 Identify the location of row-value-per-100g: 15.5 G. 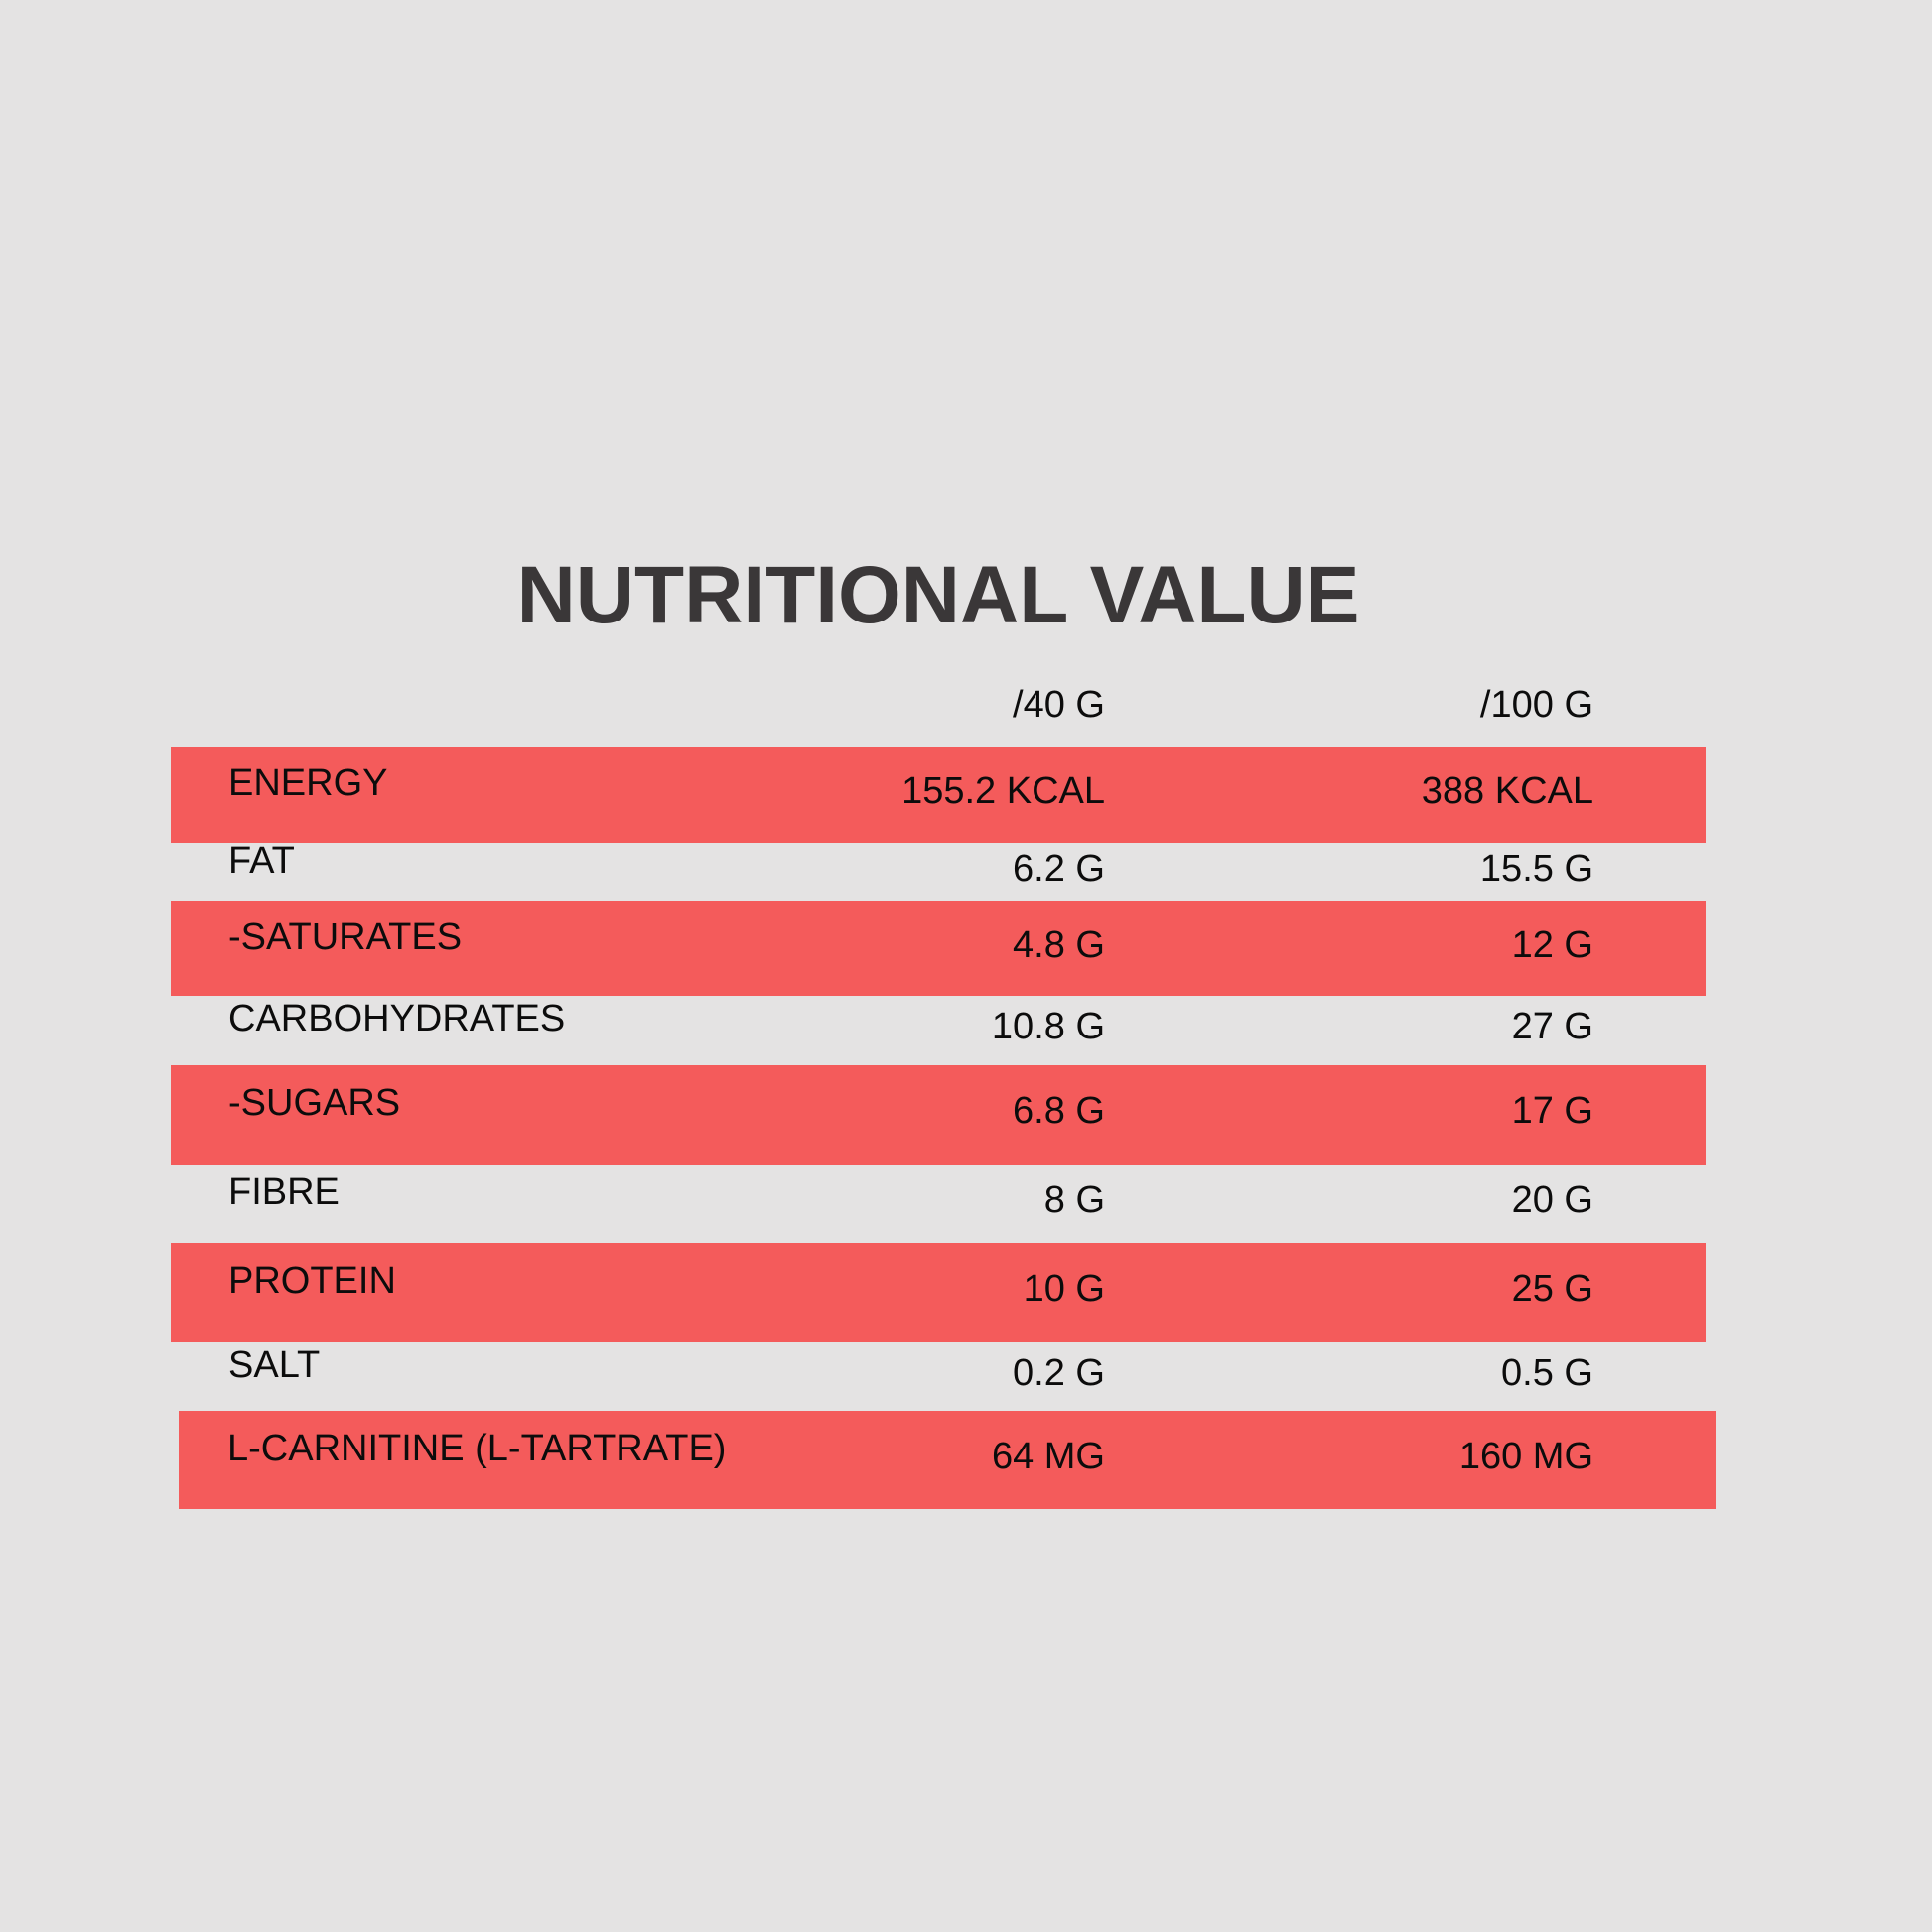
(1536, 869).